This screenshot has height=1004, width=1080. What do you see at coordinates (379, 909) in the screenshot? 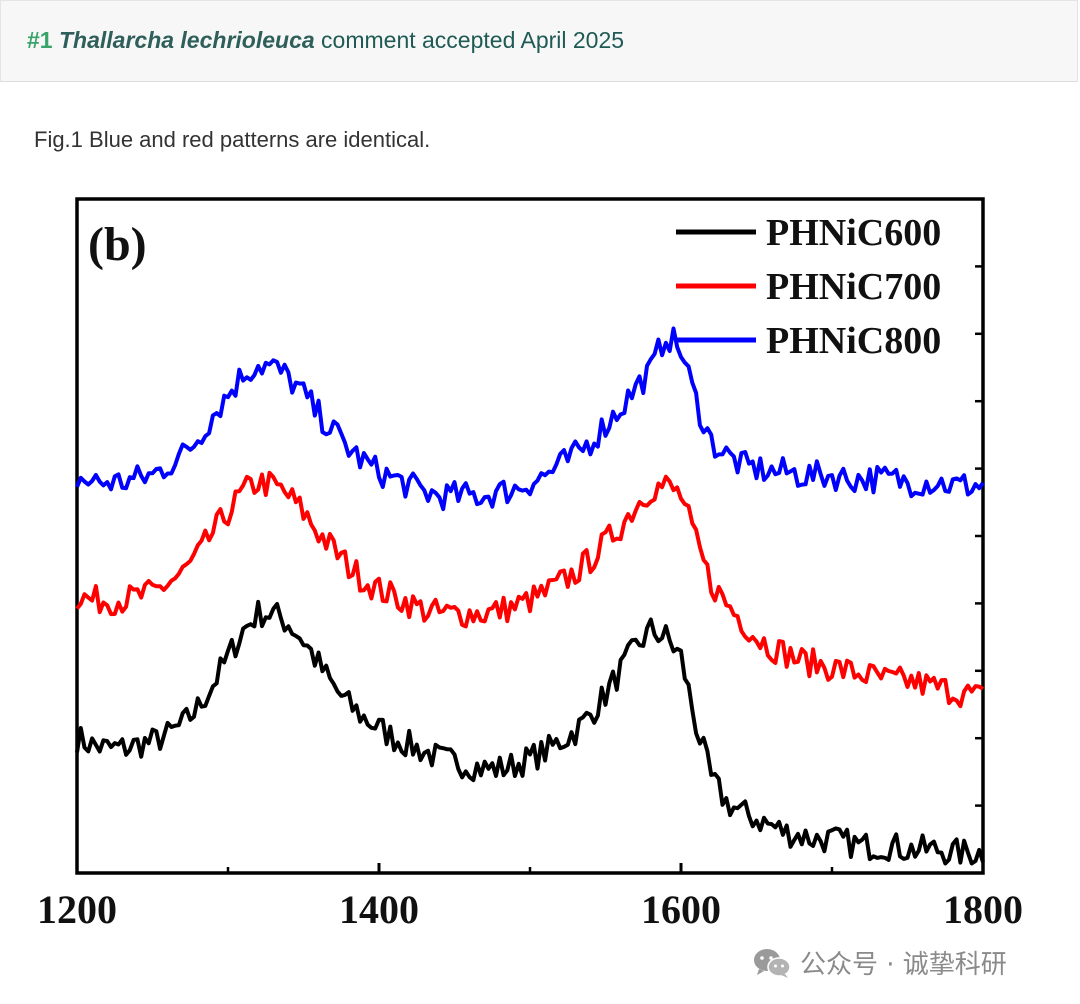
I see `x-tick-label: 1400` at bounding box center [379, 909].